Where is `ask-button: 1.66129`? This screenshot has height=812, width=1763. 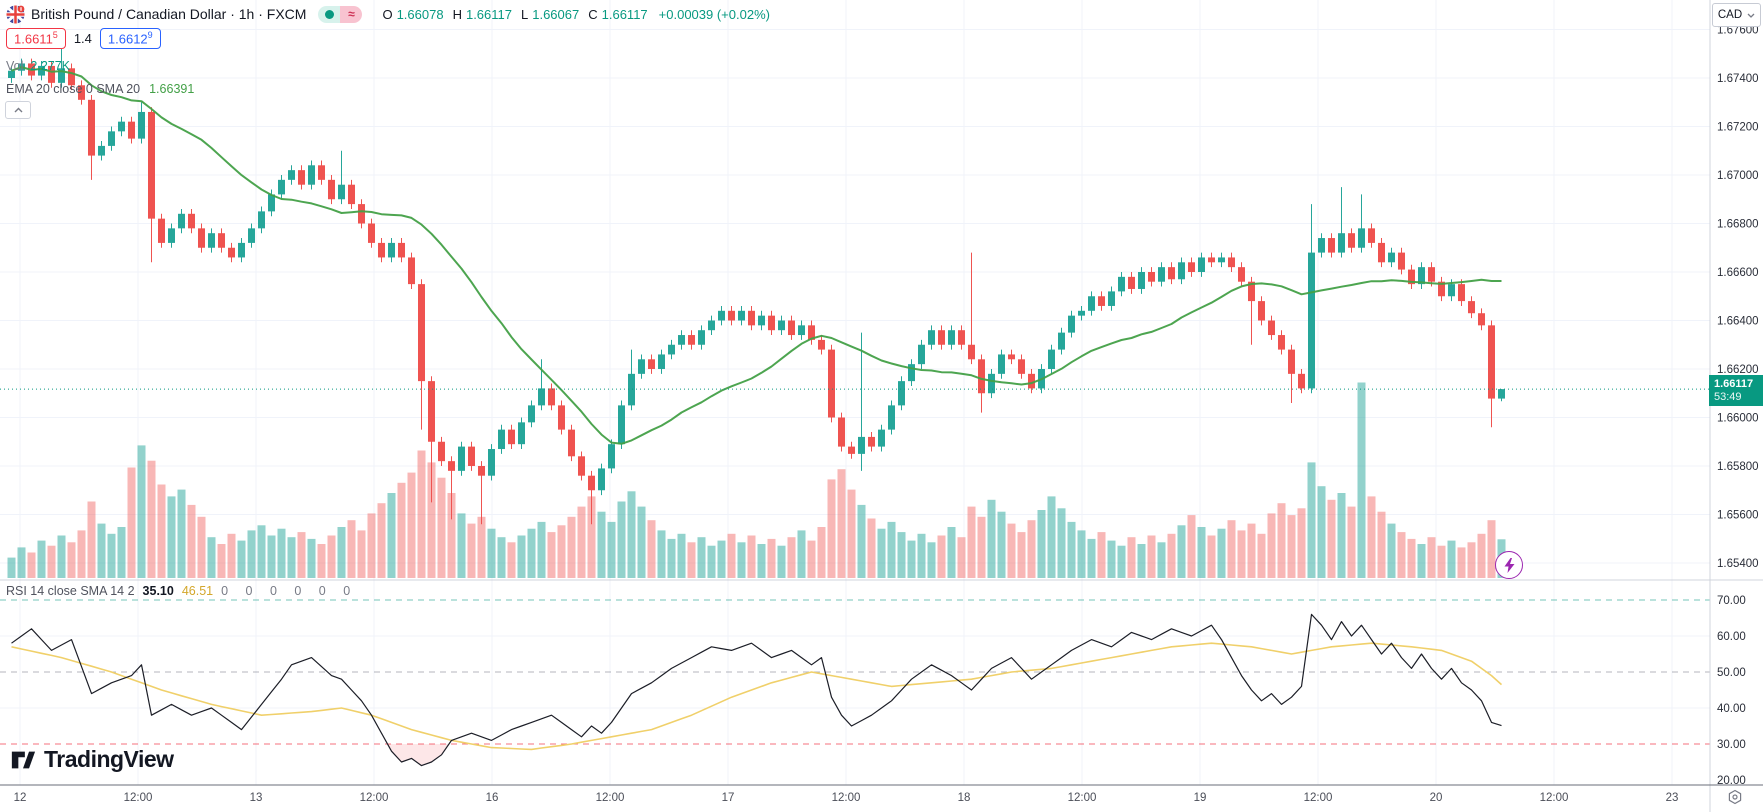 ask-button: 1.66129 is located at coordinates (130, 39).